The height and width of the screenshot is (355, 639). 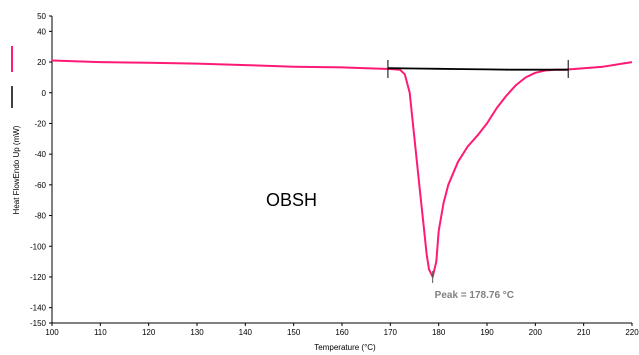 I want to click on x-tick-label: 160, so click(x=342, y=332).